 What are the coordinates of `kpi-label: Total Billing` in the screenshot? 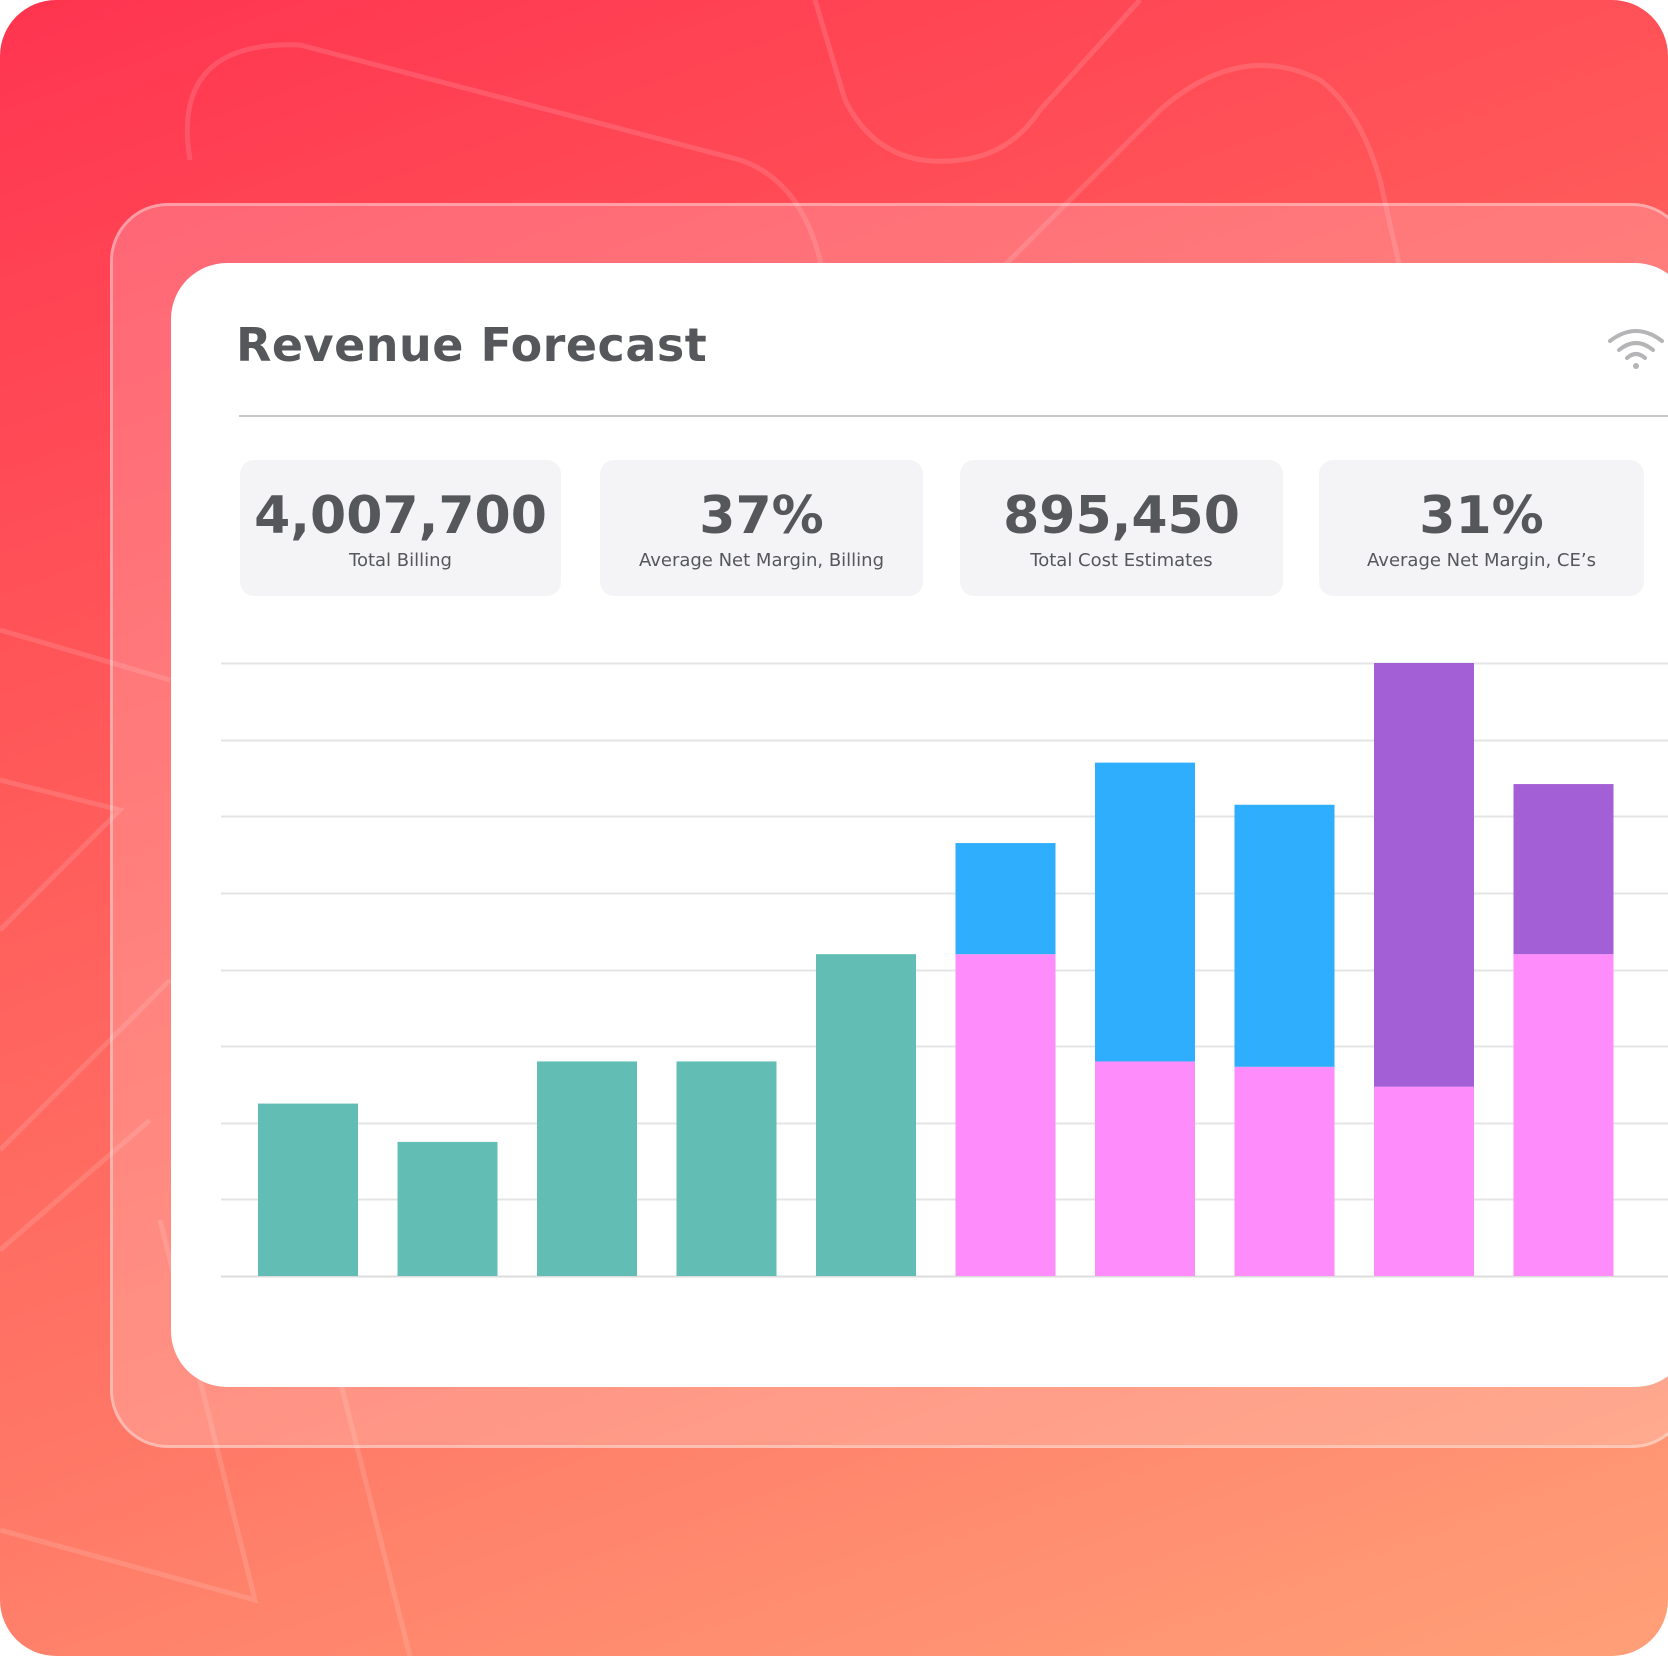 It's located at (400, 560).